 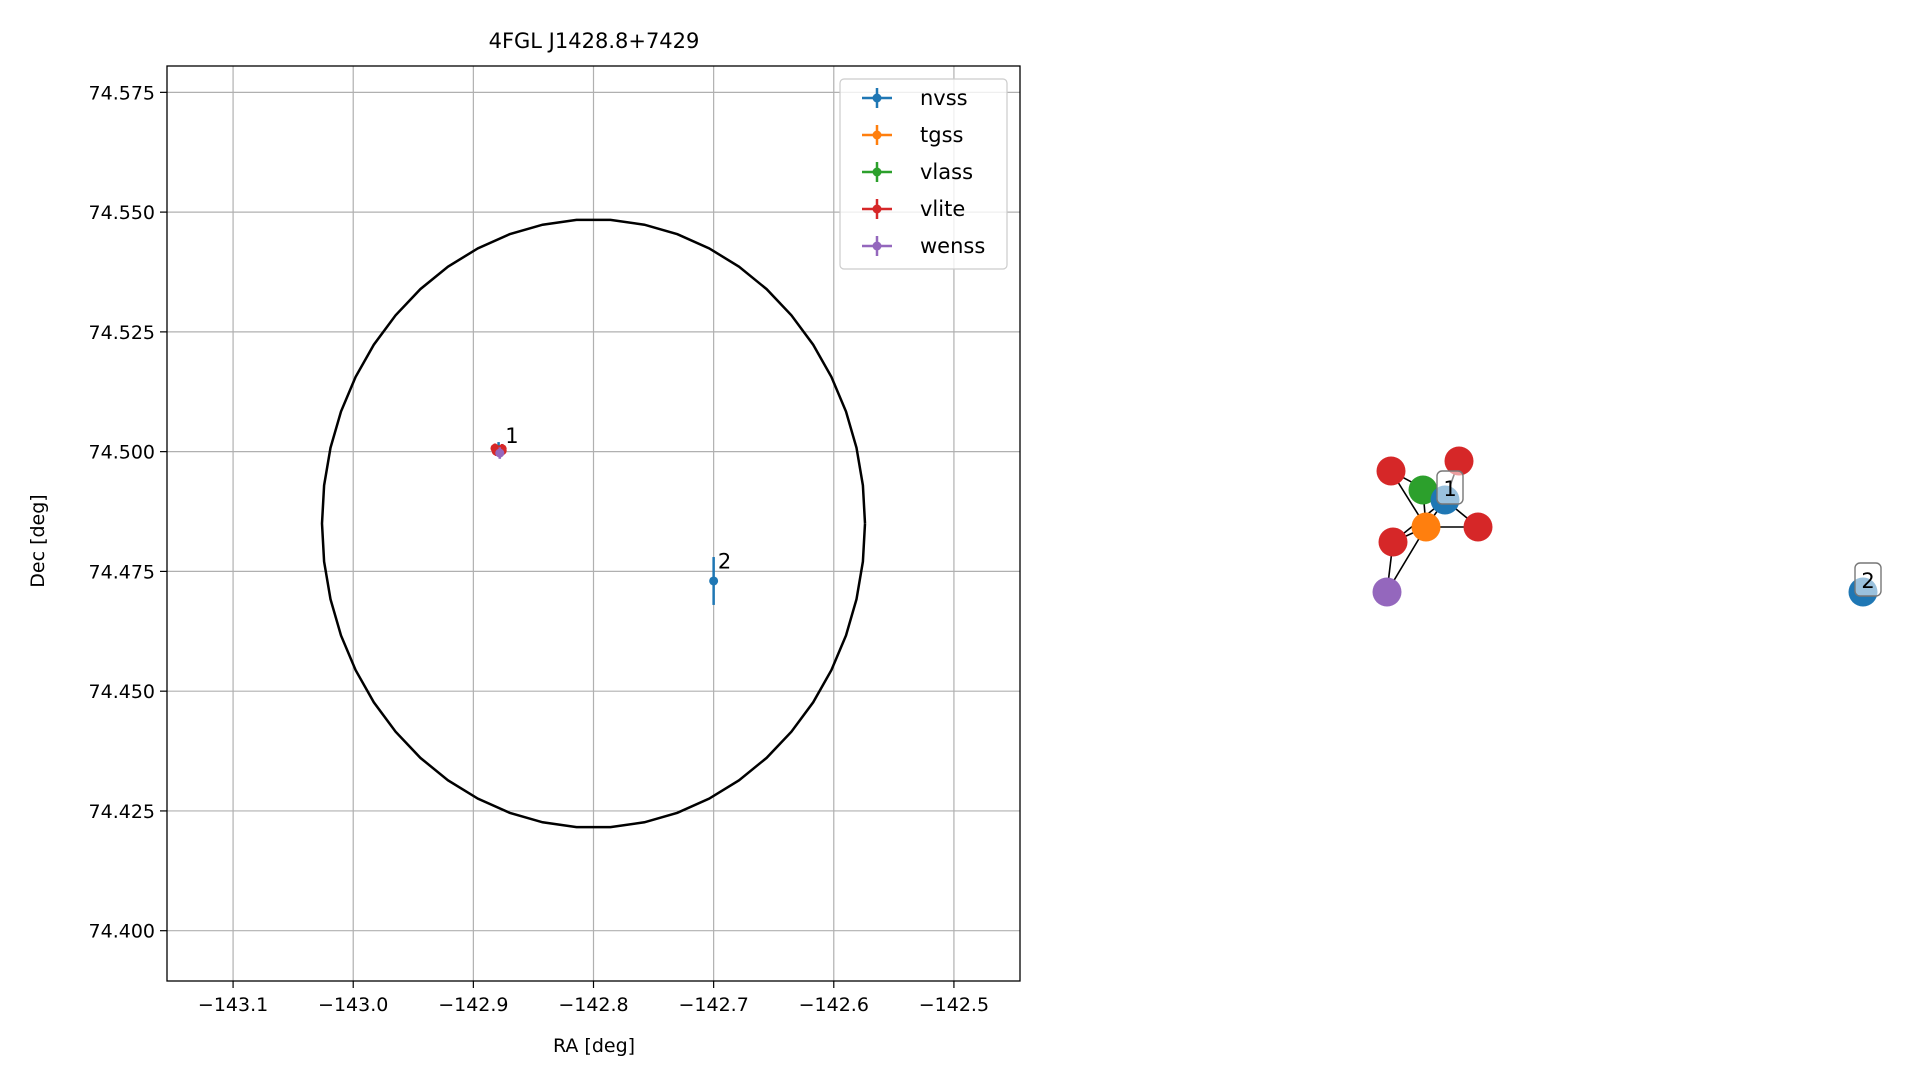 What do you see at coordinates (38, 540) in the screenshot?
I see `y-axis-label: Dec [deg]` at bounding box center [38, 540].